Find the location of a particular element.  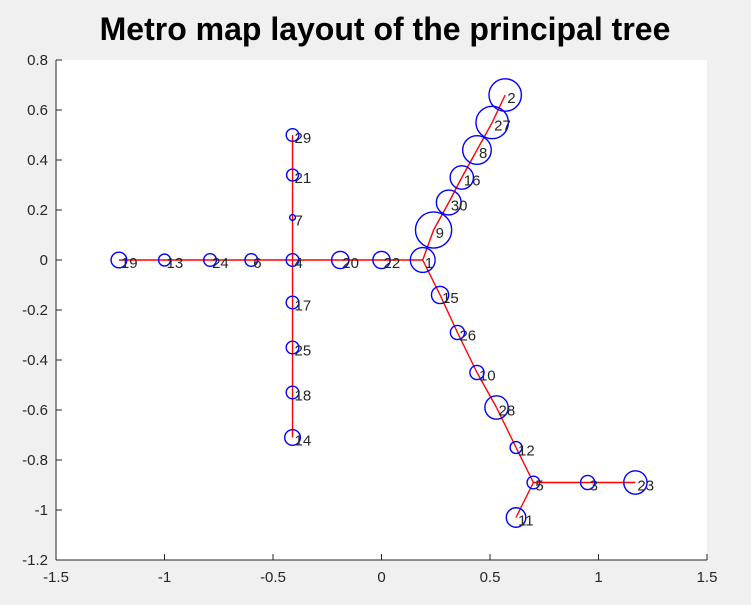

y-tick-label: 0.8 is located at coordinates (37, 60).